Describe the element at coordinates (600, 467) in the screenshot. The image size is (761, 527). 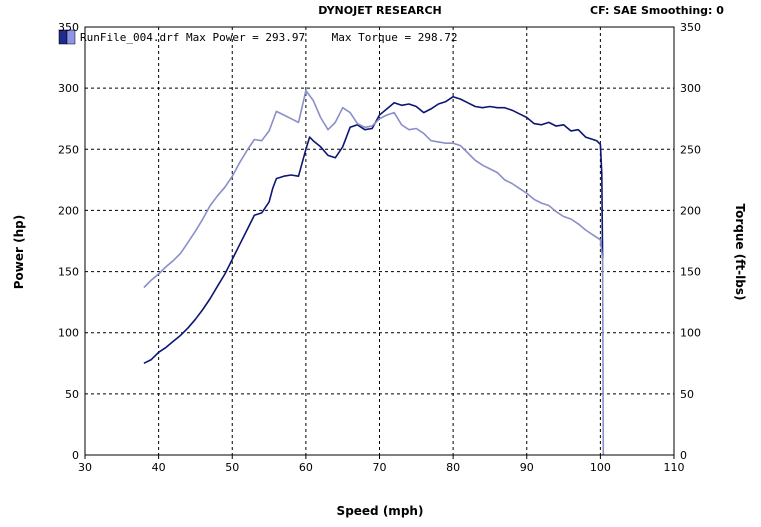
I see `x-tick-label: 100` at that location.